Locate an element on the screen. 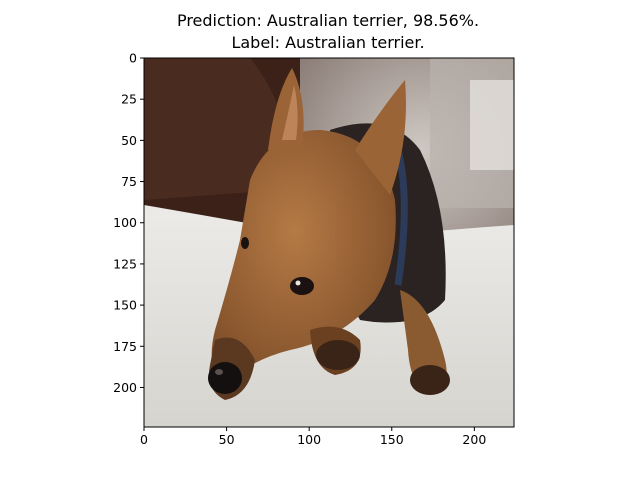  x-tick-label: 200 is located at coordinates (474, 439).